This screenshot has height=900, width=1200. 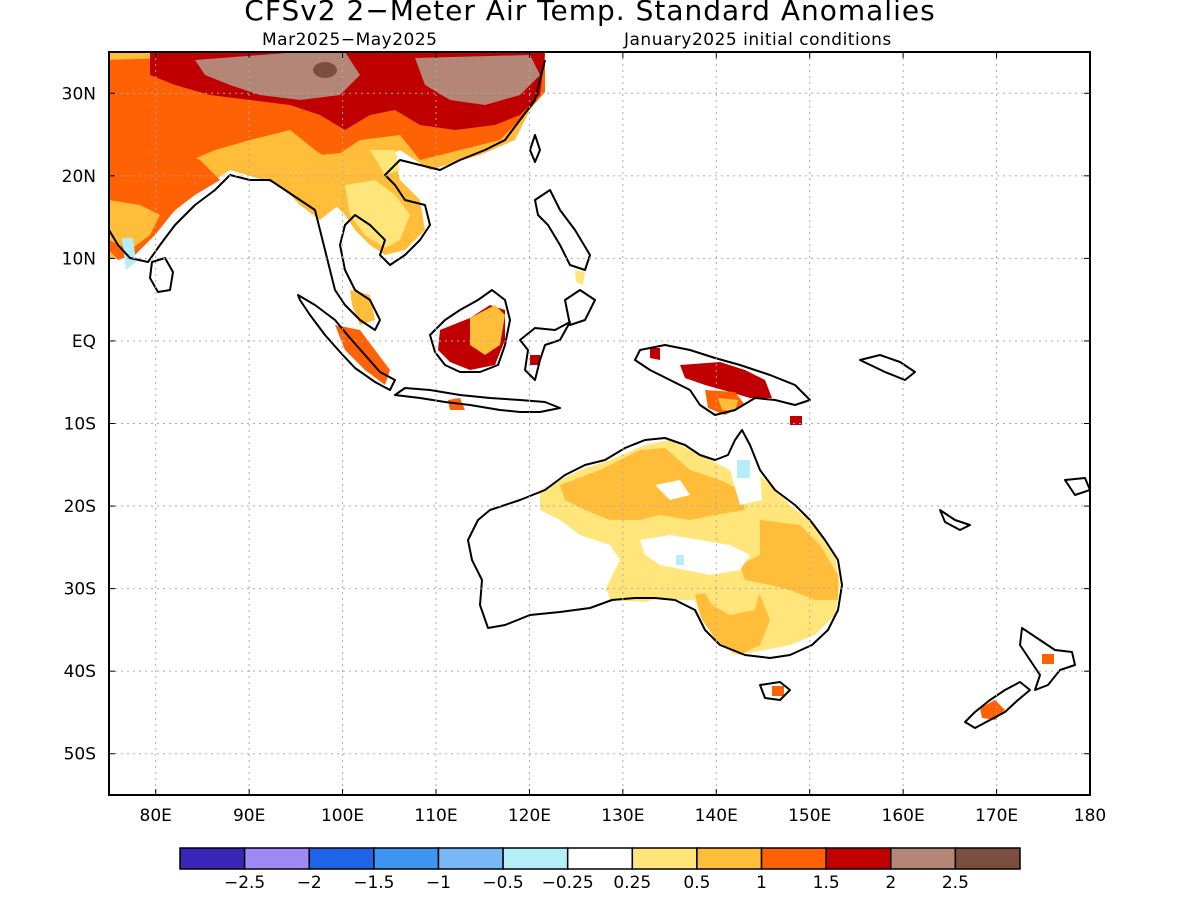 I want to click on lon-label: 160E, so click(x=903, y=816).